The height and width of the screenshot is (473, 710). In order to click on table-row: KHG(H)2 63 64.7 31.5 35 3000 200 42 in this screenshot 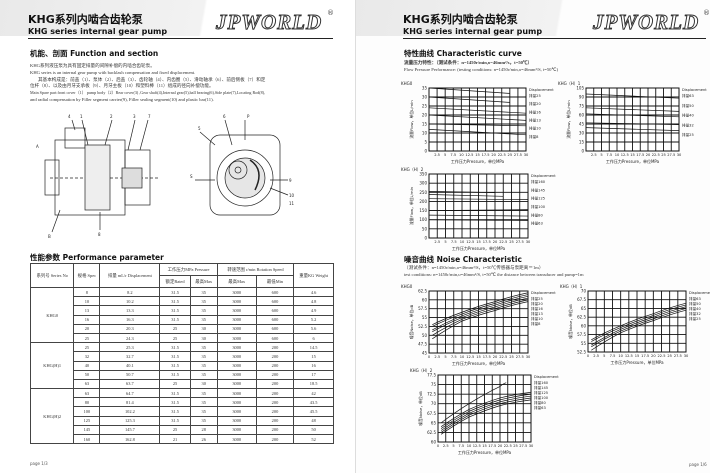, I will do `click(181, 416)`.